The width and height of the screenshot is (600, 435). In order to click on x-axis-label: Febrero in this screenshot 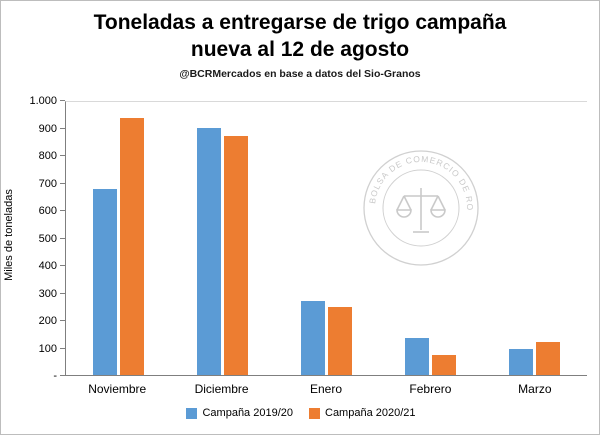, I will do `click(430, 389)`.